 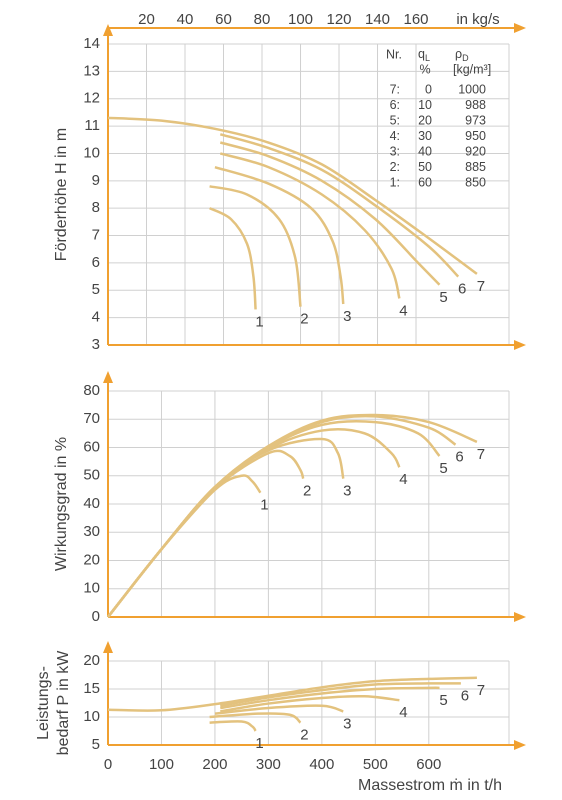 I want to click on table-cell: 3:, so click(x=395, y=151).